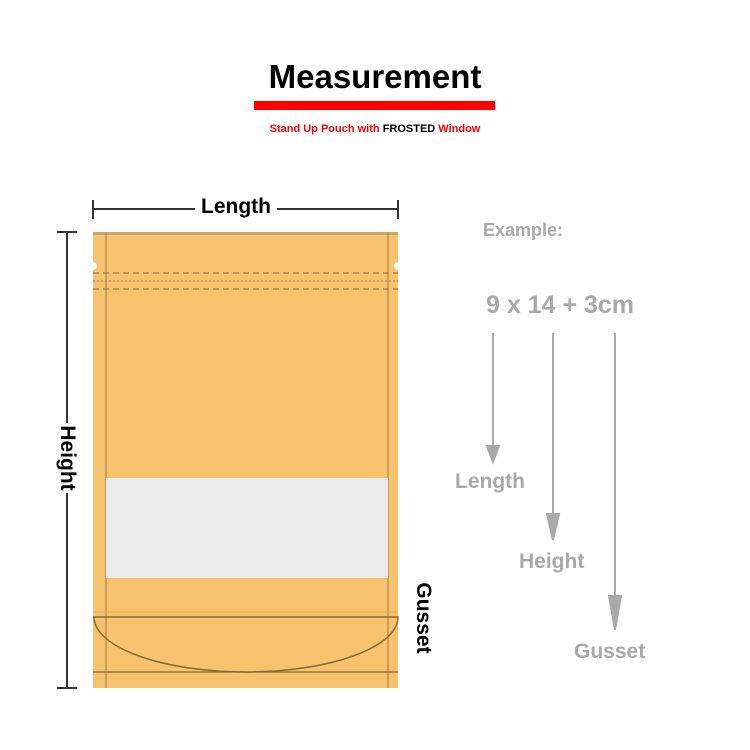 This screenshot has height=750, width=750. Describe the element at coordinates (409, 129) in the screenshot. I see `subtitle-frosted: FROSTED` at that location.